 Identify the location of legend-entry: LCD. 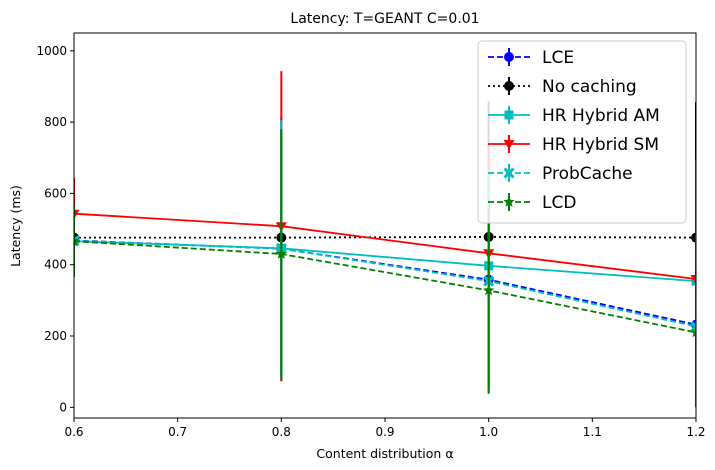
(532, 203).